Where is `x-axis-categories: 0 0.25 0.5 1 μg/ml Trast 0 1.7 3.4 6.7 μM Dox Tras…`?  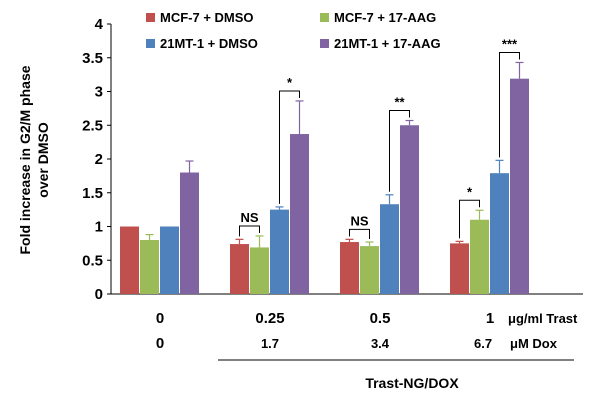 x-axis-categories: 0 0.25 0.5 1 μg/ml Trast 0 1.7 3.4 6.7 μM Dox Tras… is located at coordinates (367, 350).